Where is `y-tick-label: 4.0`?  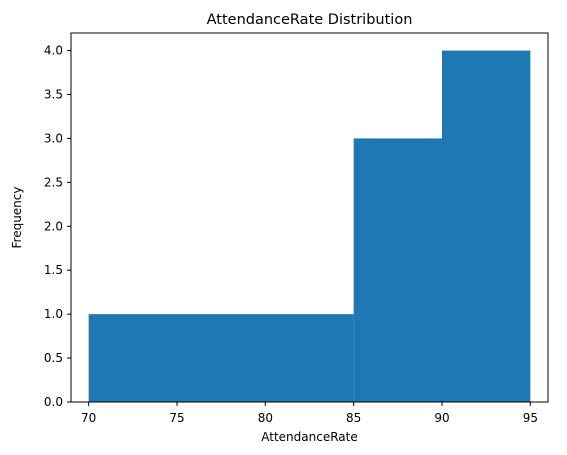
y-tick-label: 4.0 is located at coordinates (53, 51).